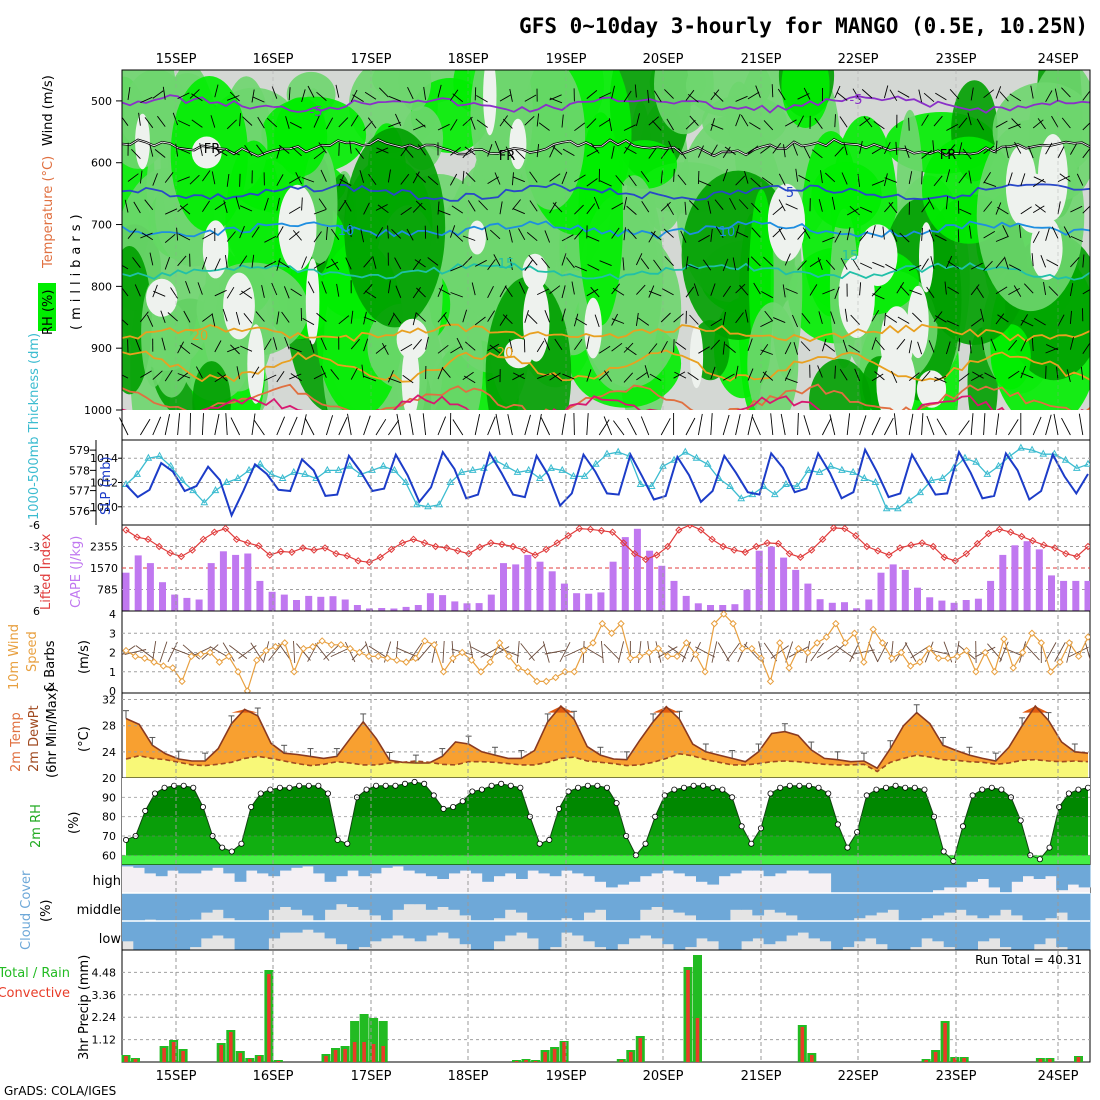 Image resolution: width=1100 pixels, height=1100 pixels. Describe the element at coordinates (761, 1076) in the screenshot. I see `date-label-bottom: 21SEP` at that location.